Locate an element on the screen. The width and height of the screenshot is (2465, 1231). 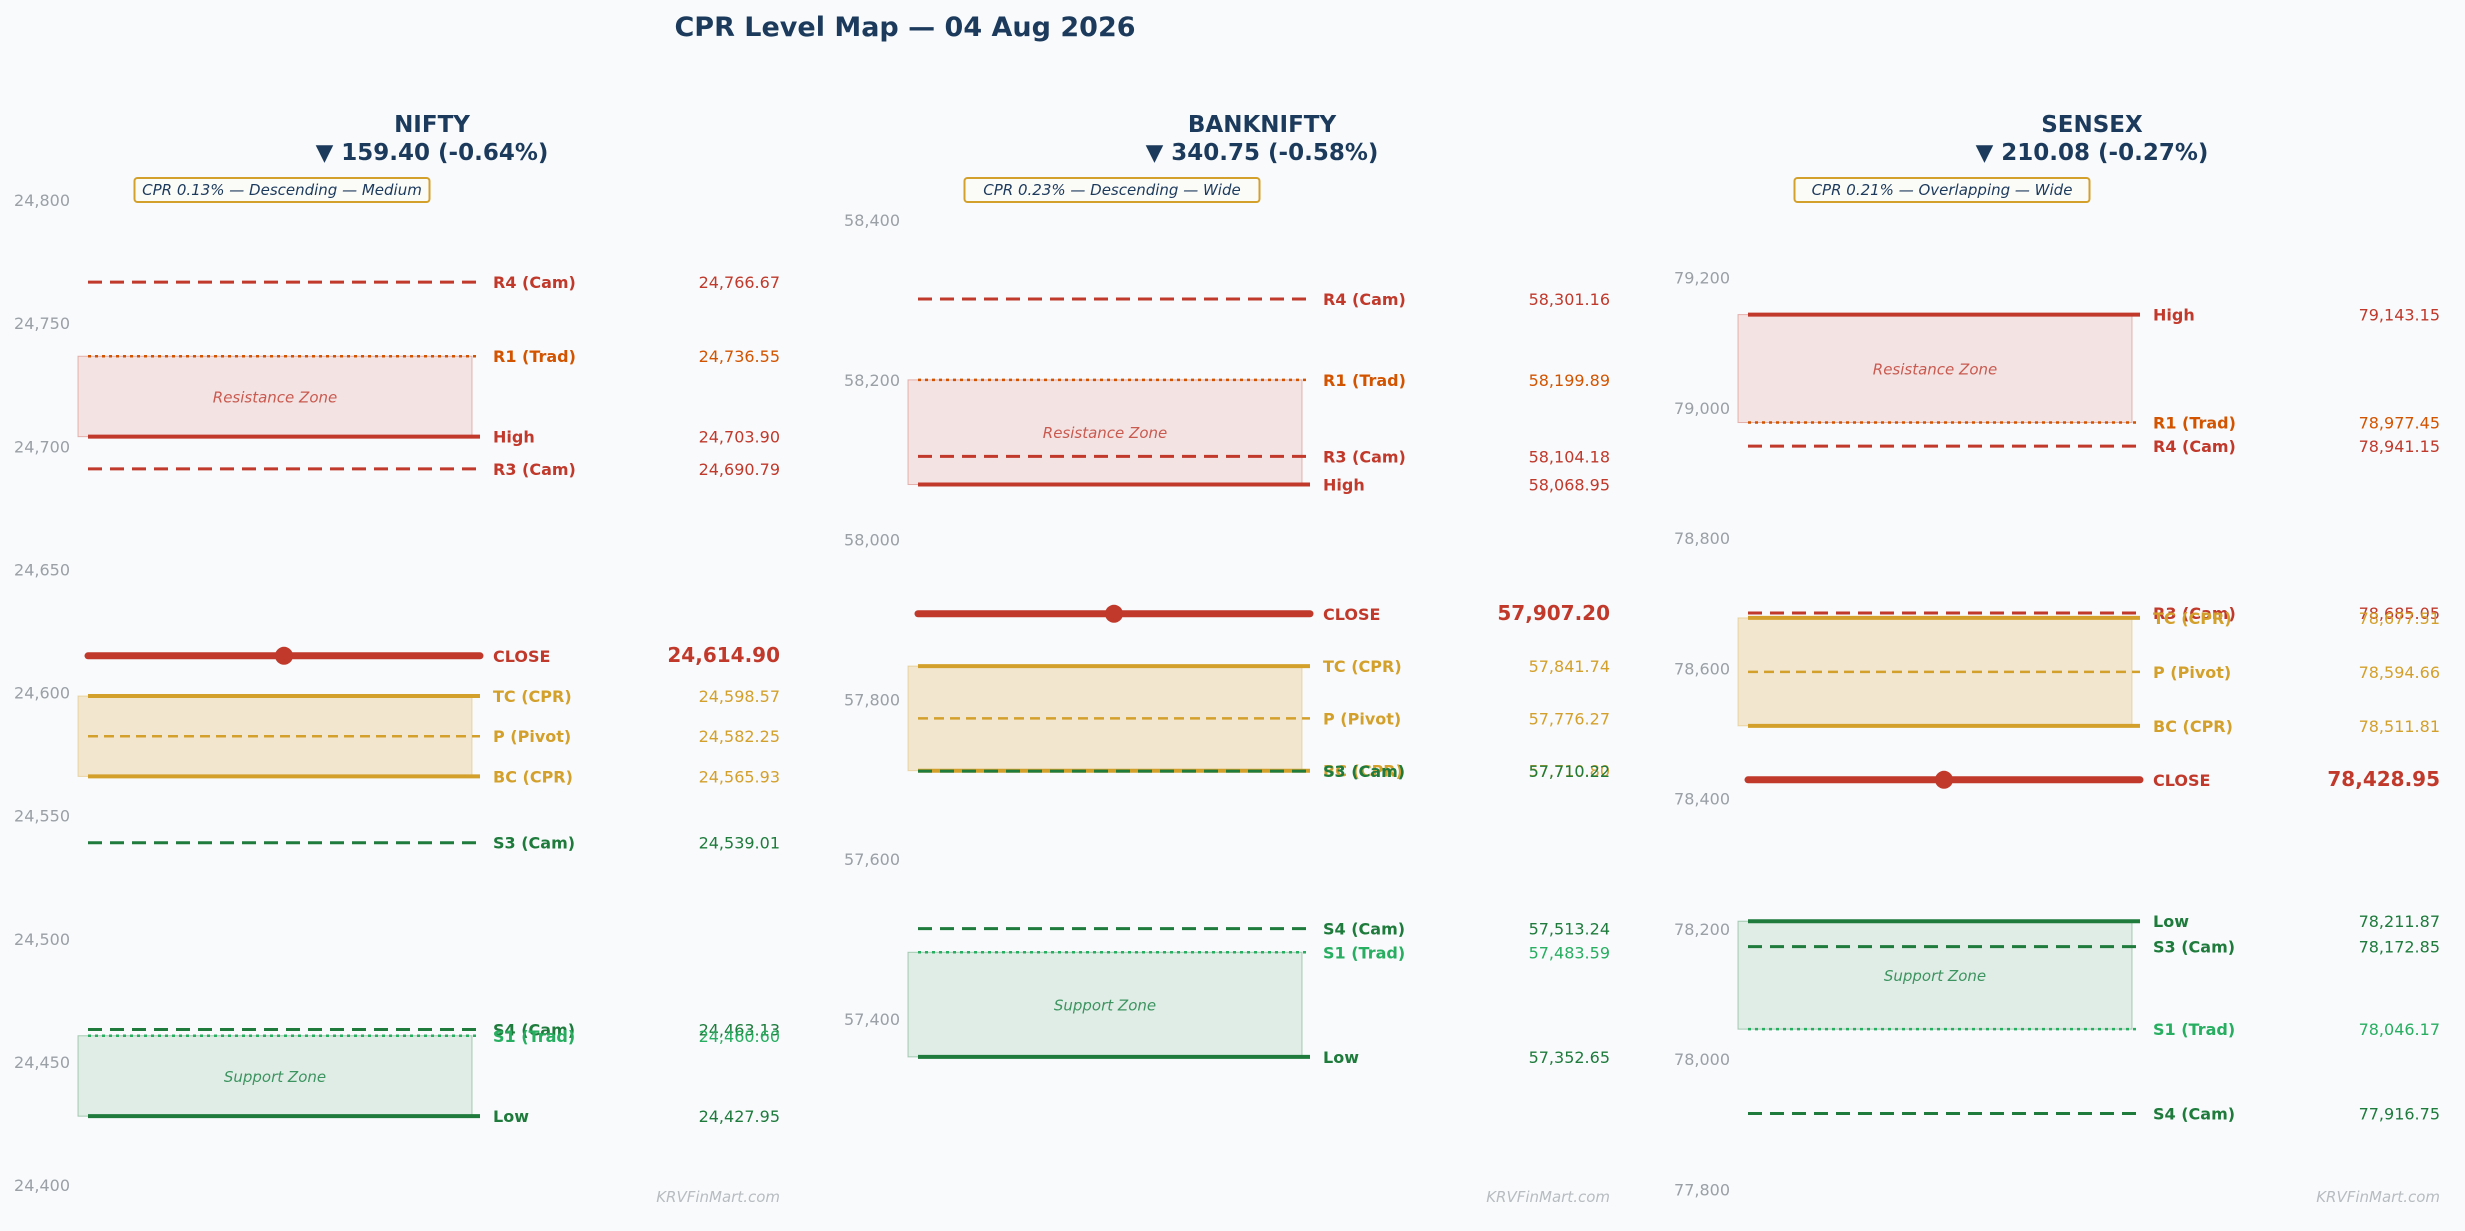
panel-title: SENSEX is located at coordinates (2092, 125).